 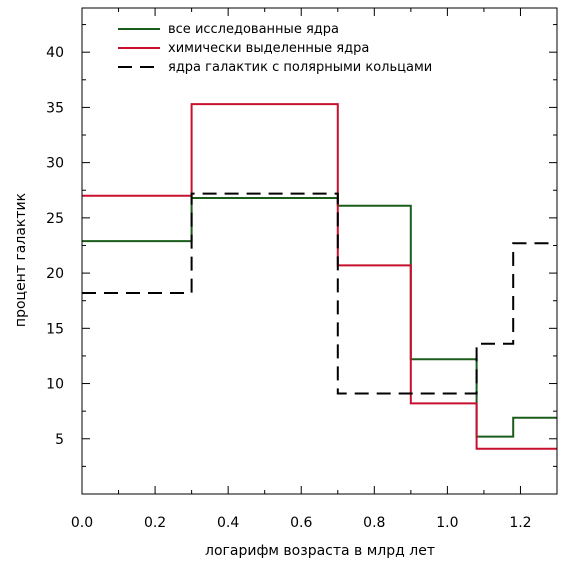 What do you see at coordinates (228, 523) in the screenshot?
I see `x-tick-label: 0.4` at bounding box center [228, 523].